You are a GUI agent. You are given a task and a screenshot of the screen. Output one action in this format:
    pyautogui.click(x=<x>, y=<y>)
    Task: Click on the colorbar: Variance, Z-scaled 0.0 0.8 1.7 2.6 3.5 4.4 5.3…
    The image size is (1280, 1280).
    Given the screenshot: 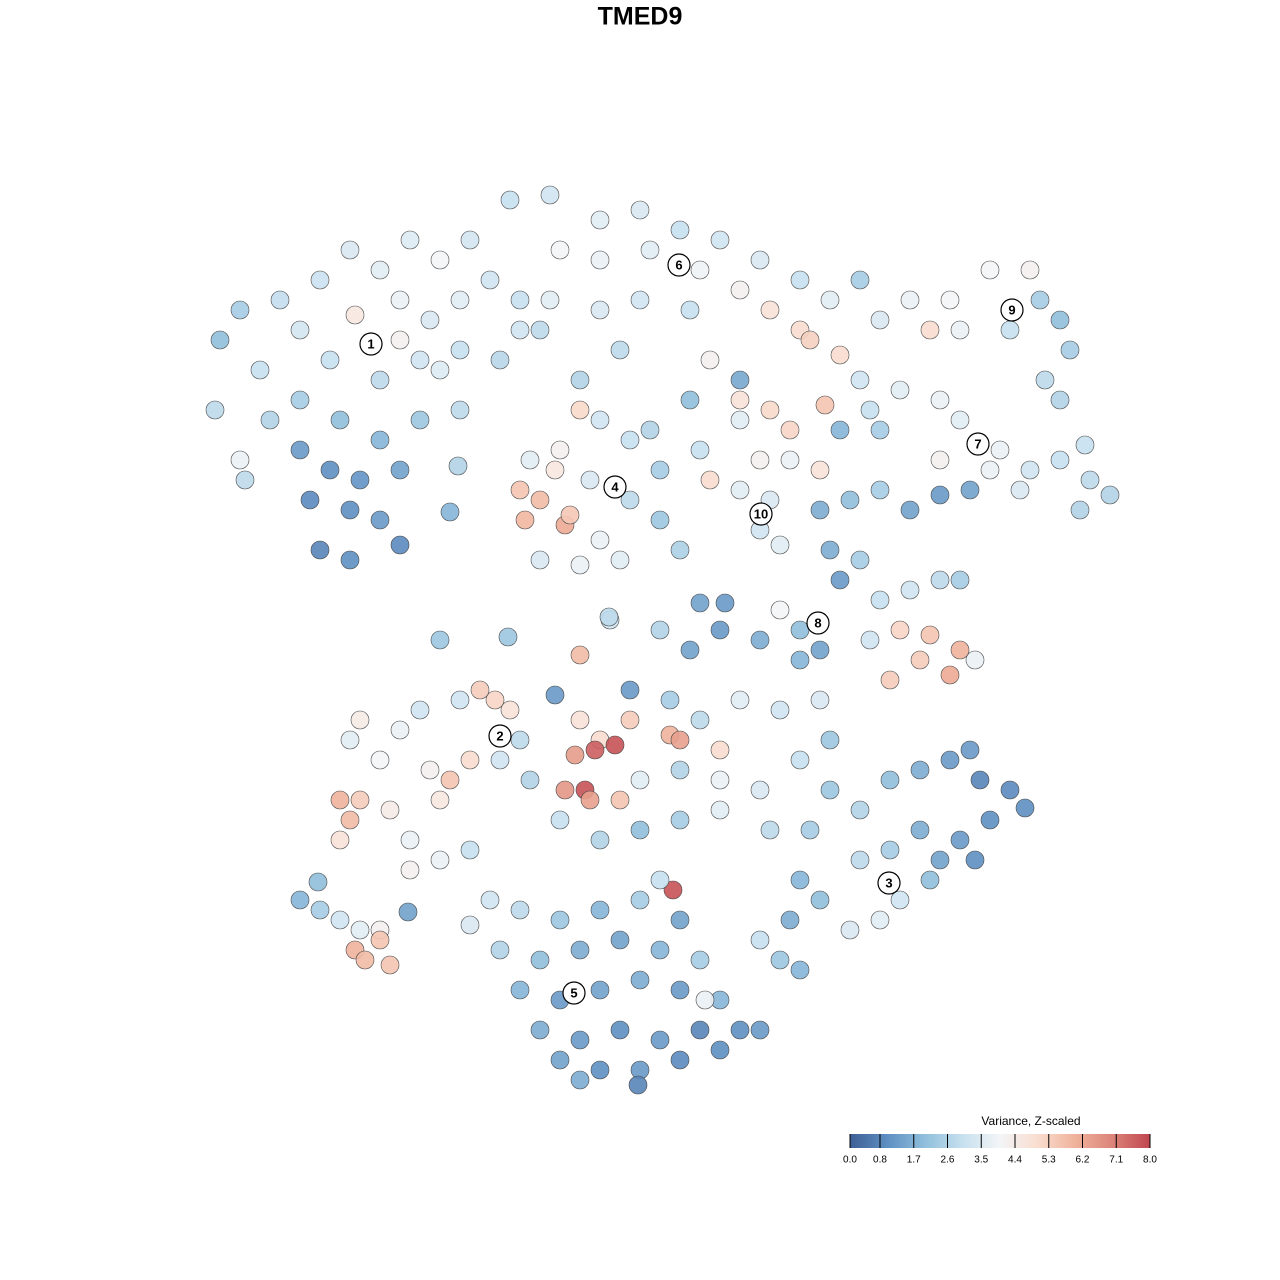 What is the action you would take?
    pyautogui.click(x=1000, y=1139)
    